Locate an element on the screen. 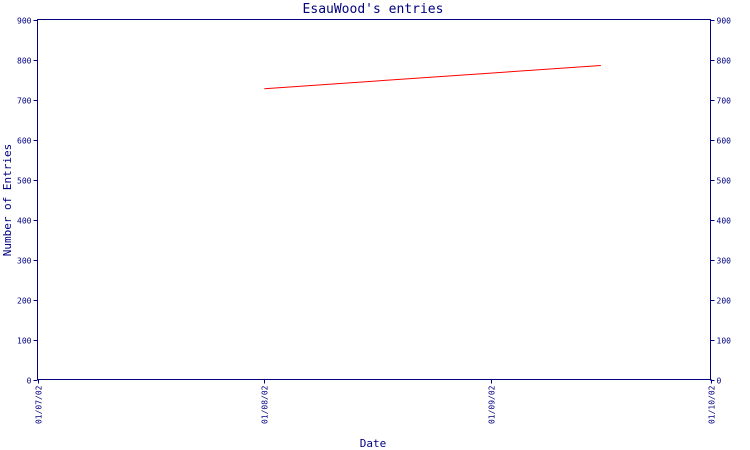 The image size is (750, 450). x-tick-label: 01/08/02 is located at coordinates (265, 404).